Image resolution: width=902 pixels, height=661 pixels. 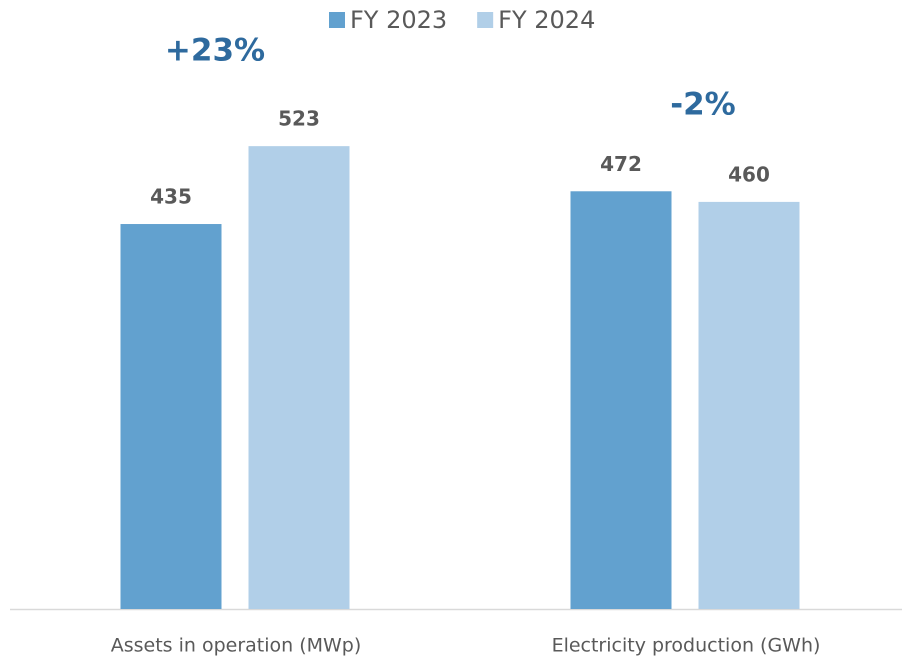 What do you see at coordinates (236, 646) in the screenshot?
I see `x-tick-label: Assets in operation (MWp)` at bounding box center [236, 646].